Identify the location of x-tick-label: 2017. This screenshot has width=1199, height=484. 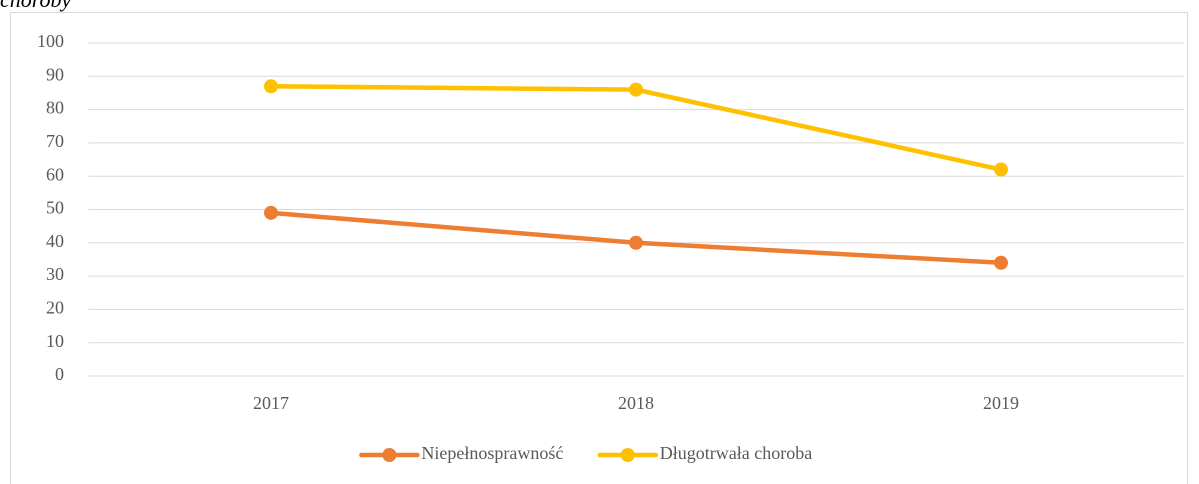
(271, 403).